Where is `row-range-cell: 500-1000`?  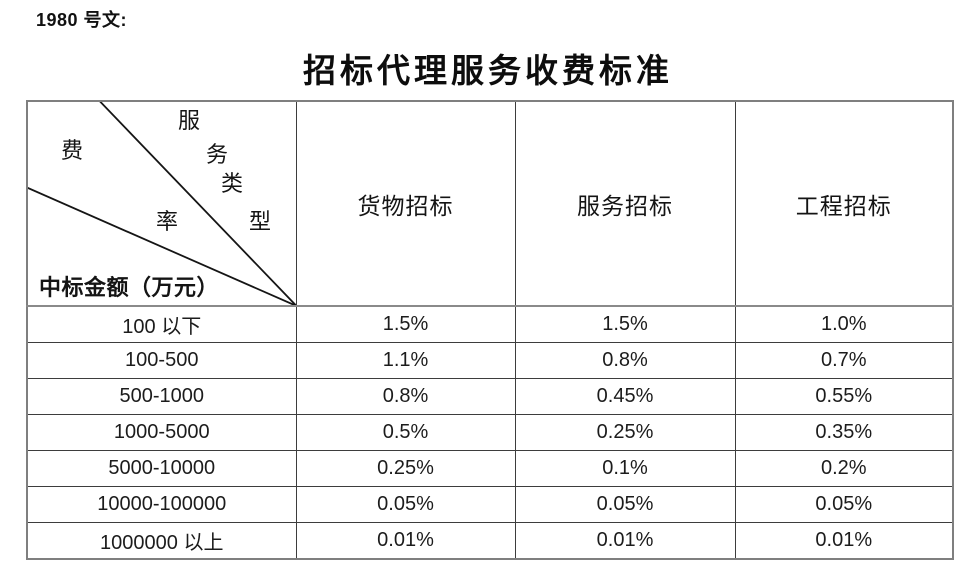 row-range-cell: 500-1000 is located at coordinates (161, 396).